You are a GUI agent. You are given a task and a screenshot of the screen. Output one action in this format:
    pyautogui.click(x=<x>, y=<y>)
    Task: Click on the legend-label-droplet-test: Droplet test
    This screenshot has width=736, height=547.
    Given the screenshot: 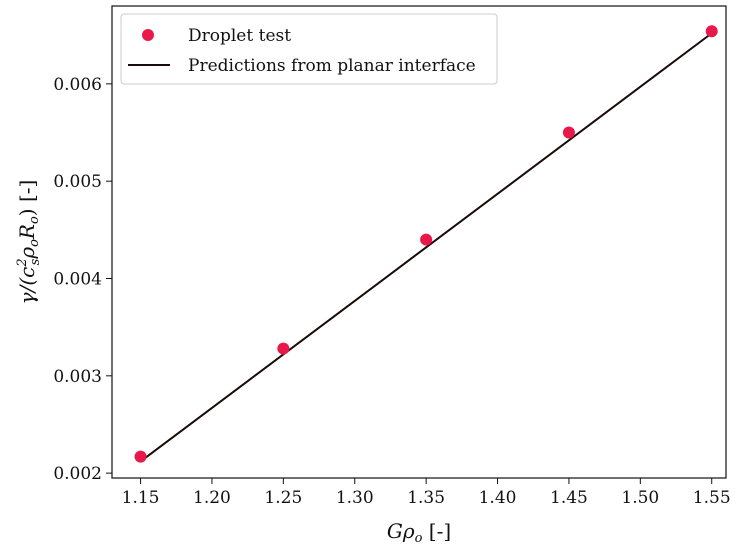 What is the action you would take?
    pyautogui.click(x=239, y=36)
    